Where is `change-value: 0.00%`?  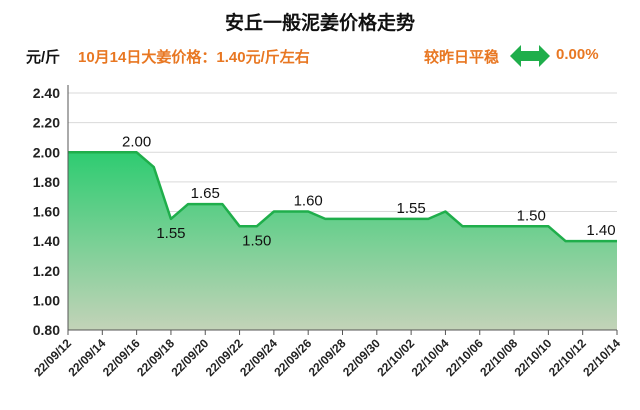
change-value: 0.00% is located at coordinates (577, 54).